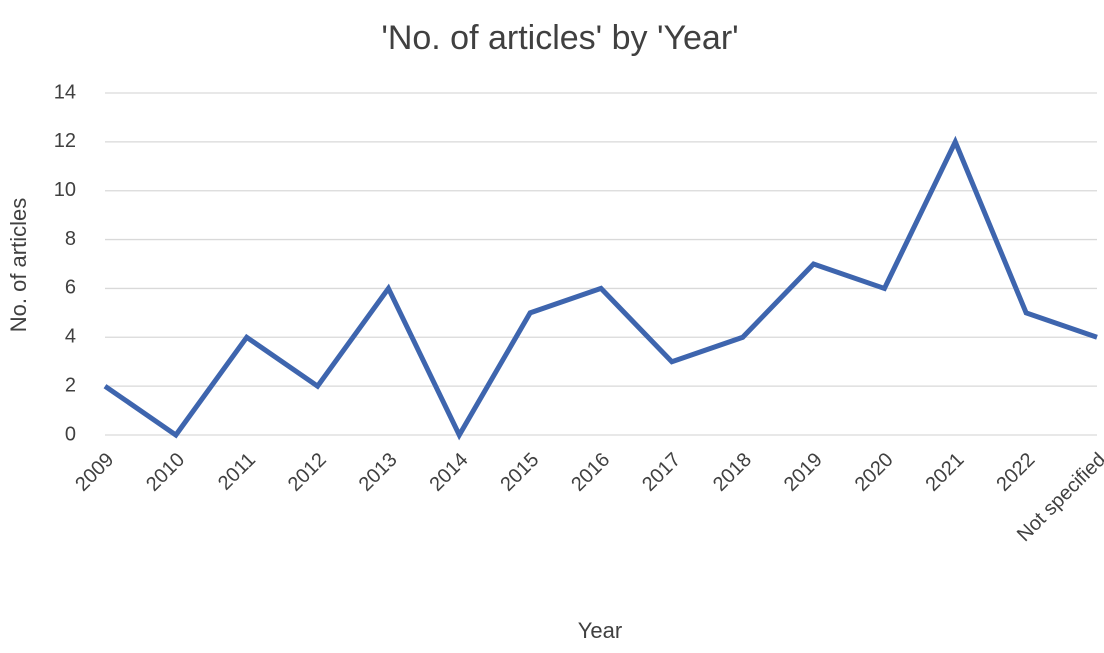 The width and height of the screenshot is (1104, 653). What do you see at coordinates (70, 434) in the screenshot?
I see `y-tick-label: 0` at bounding box center [70, 434].